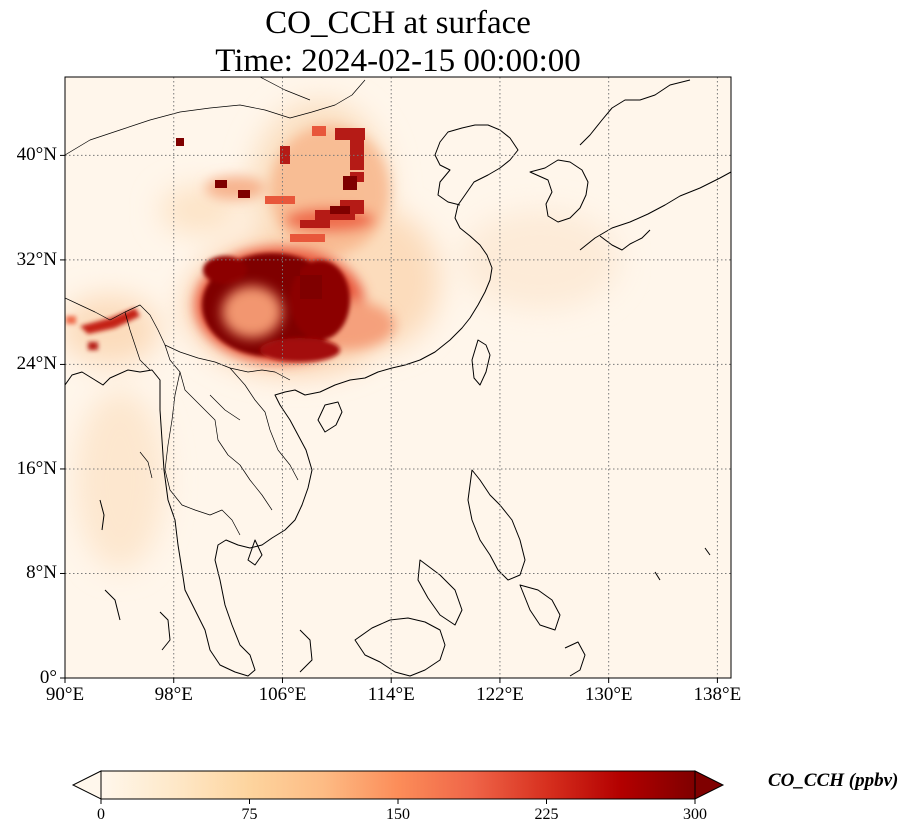 Image resolution: width=921 pixels, height=836 pixels. I want to click on colorbar-bar, so click(398, 785).